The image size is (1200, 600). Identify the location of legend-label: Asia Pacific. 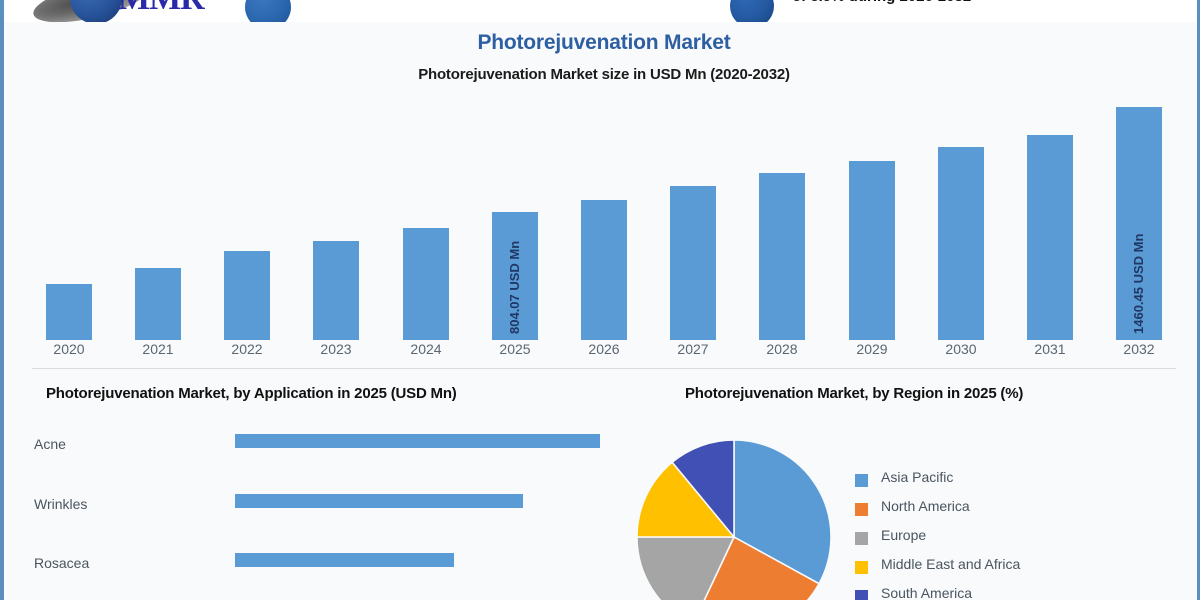
(917, 477).